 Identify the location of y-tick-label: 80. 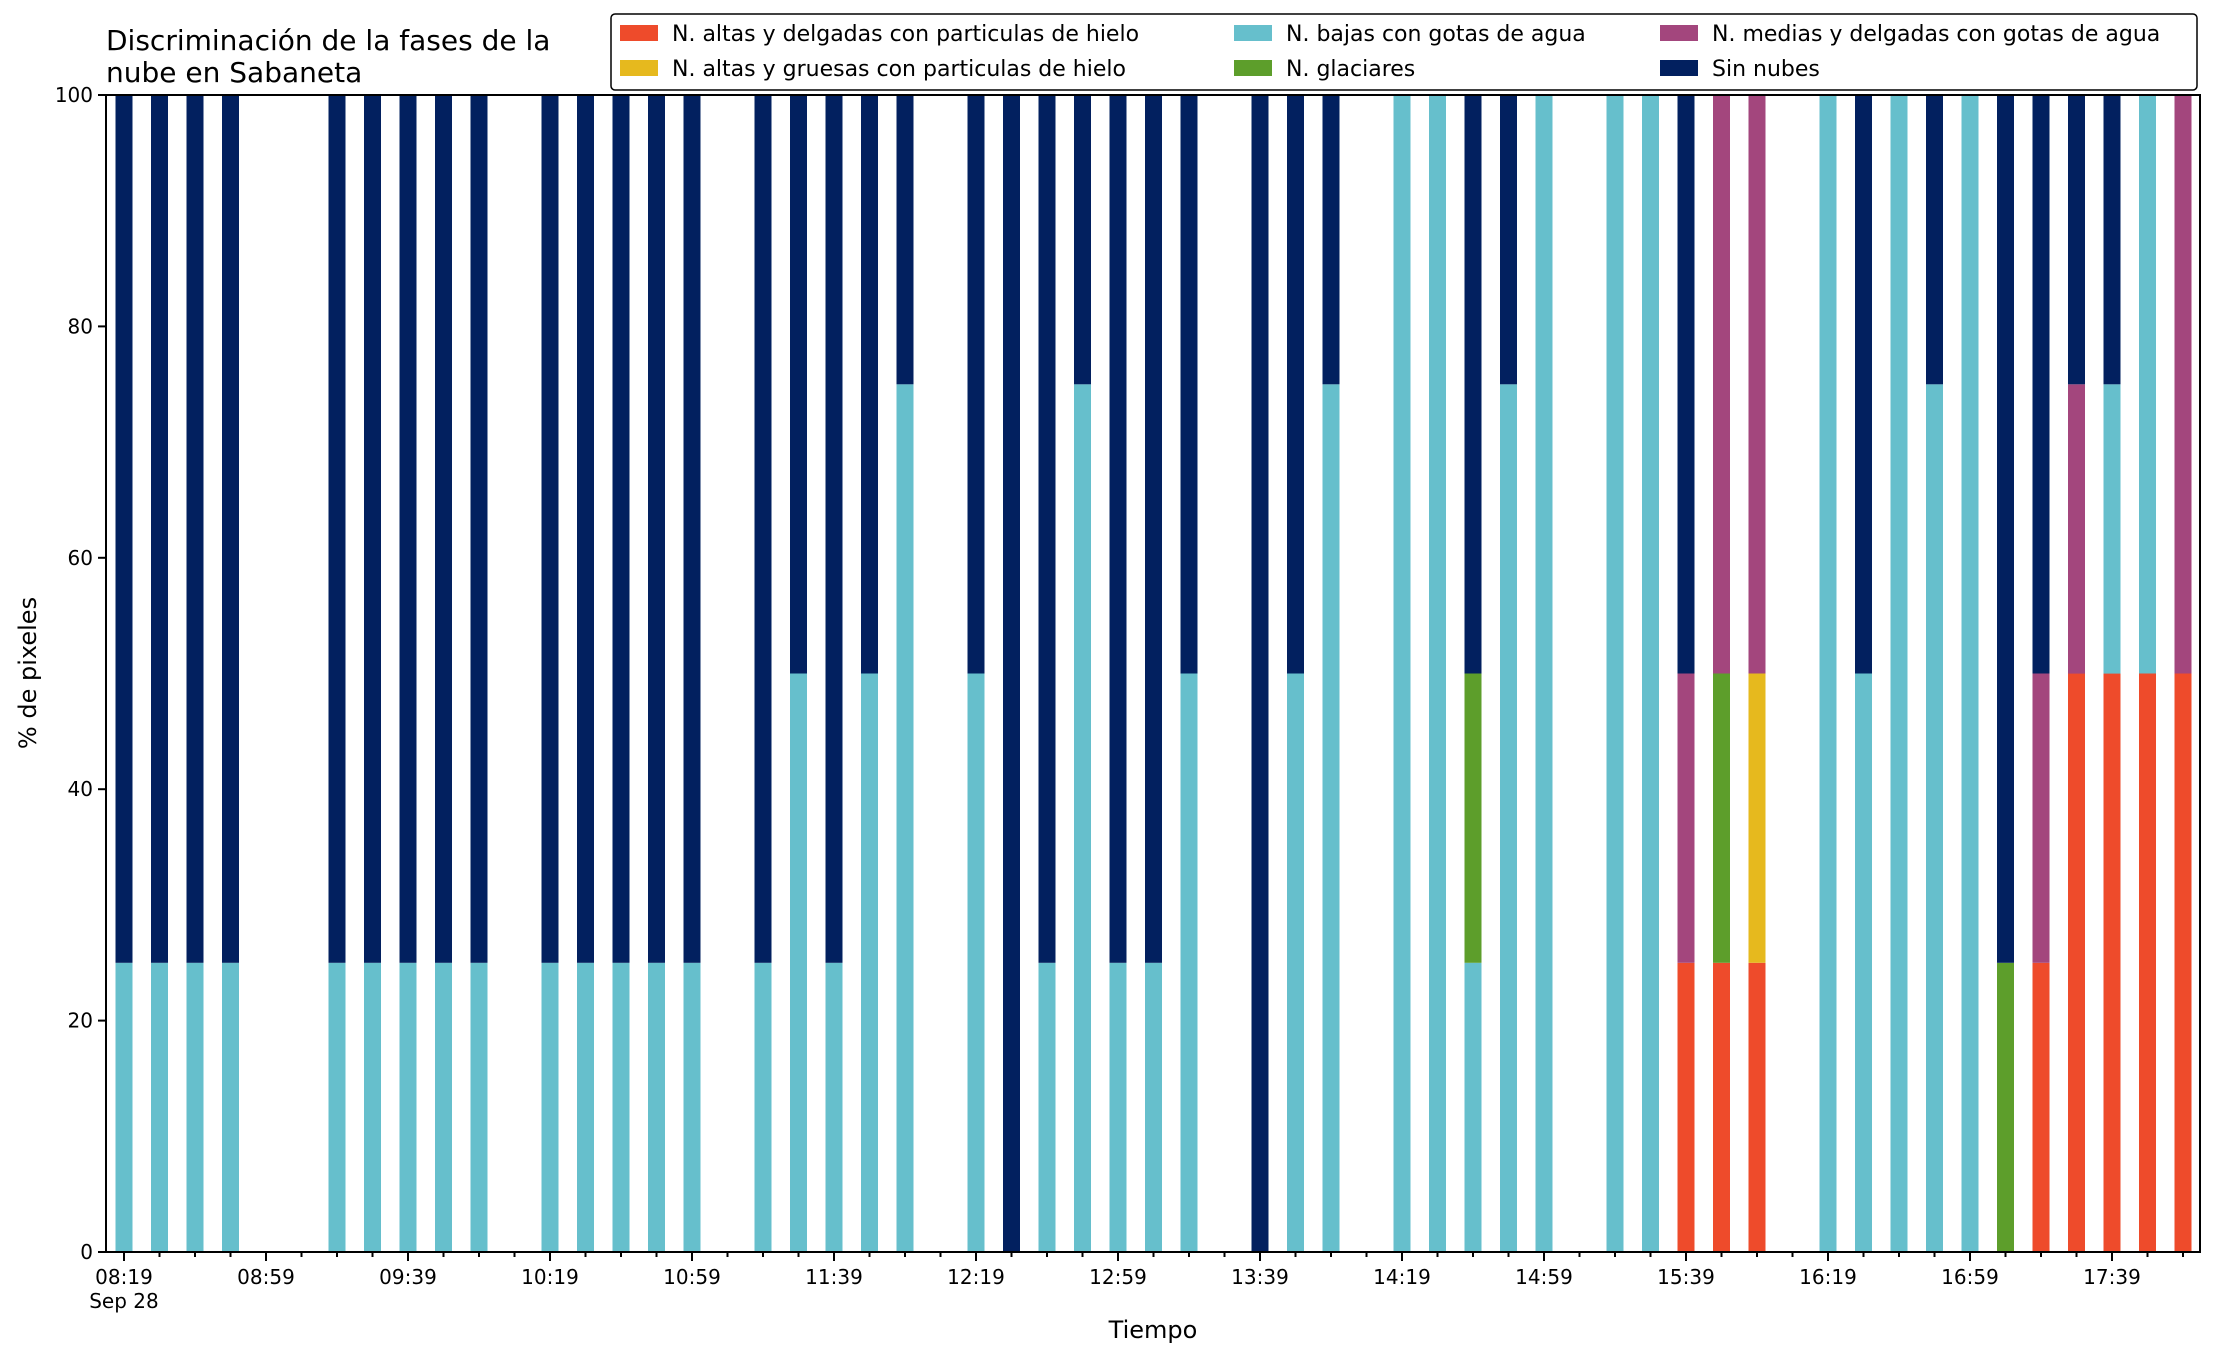
(80, 326).